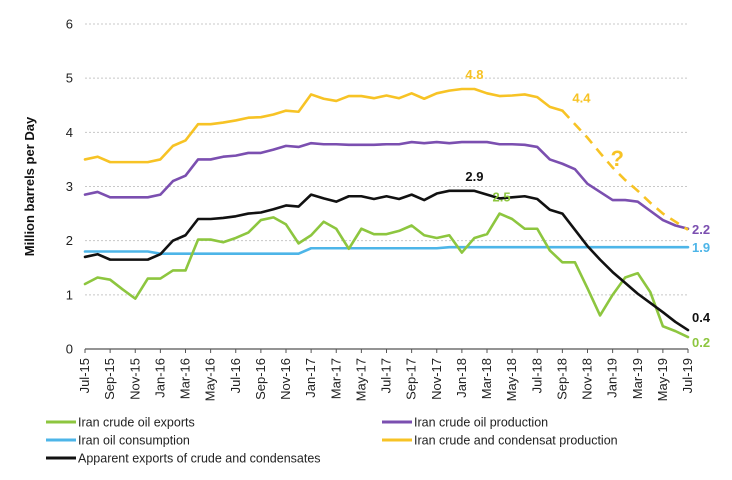 The height and width of the screenshot is (480, 732). I want to click on y-tick-label: 2, so click(69, 240).